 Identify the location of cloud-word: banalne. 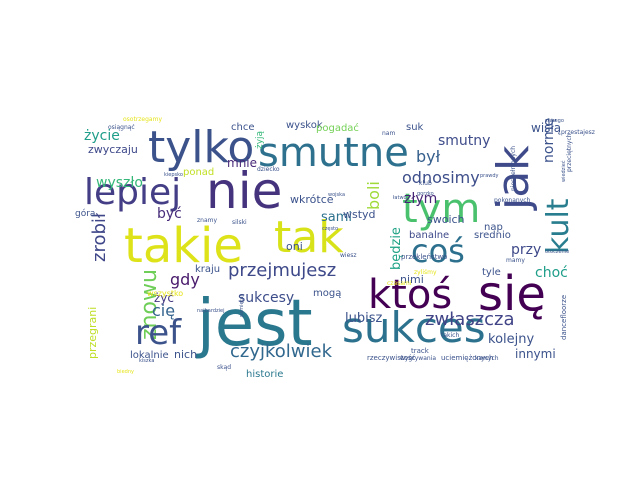
(429, 235).